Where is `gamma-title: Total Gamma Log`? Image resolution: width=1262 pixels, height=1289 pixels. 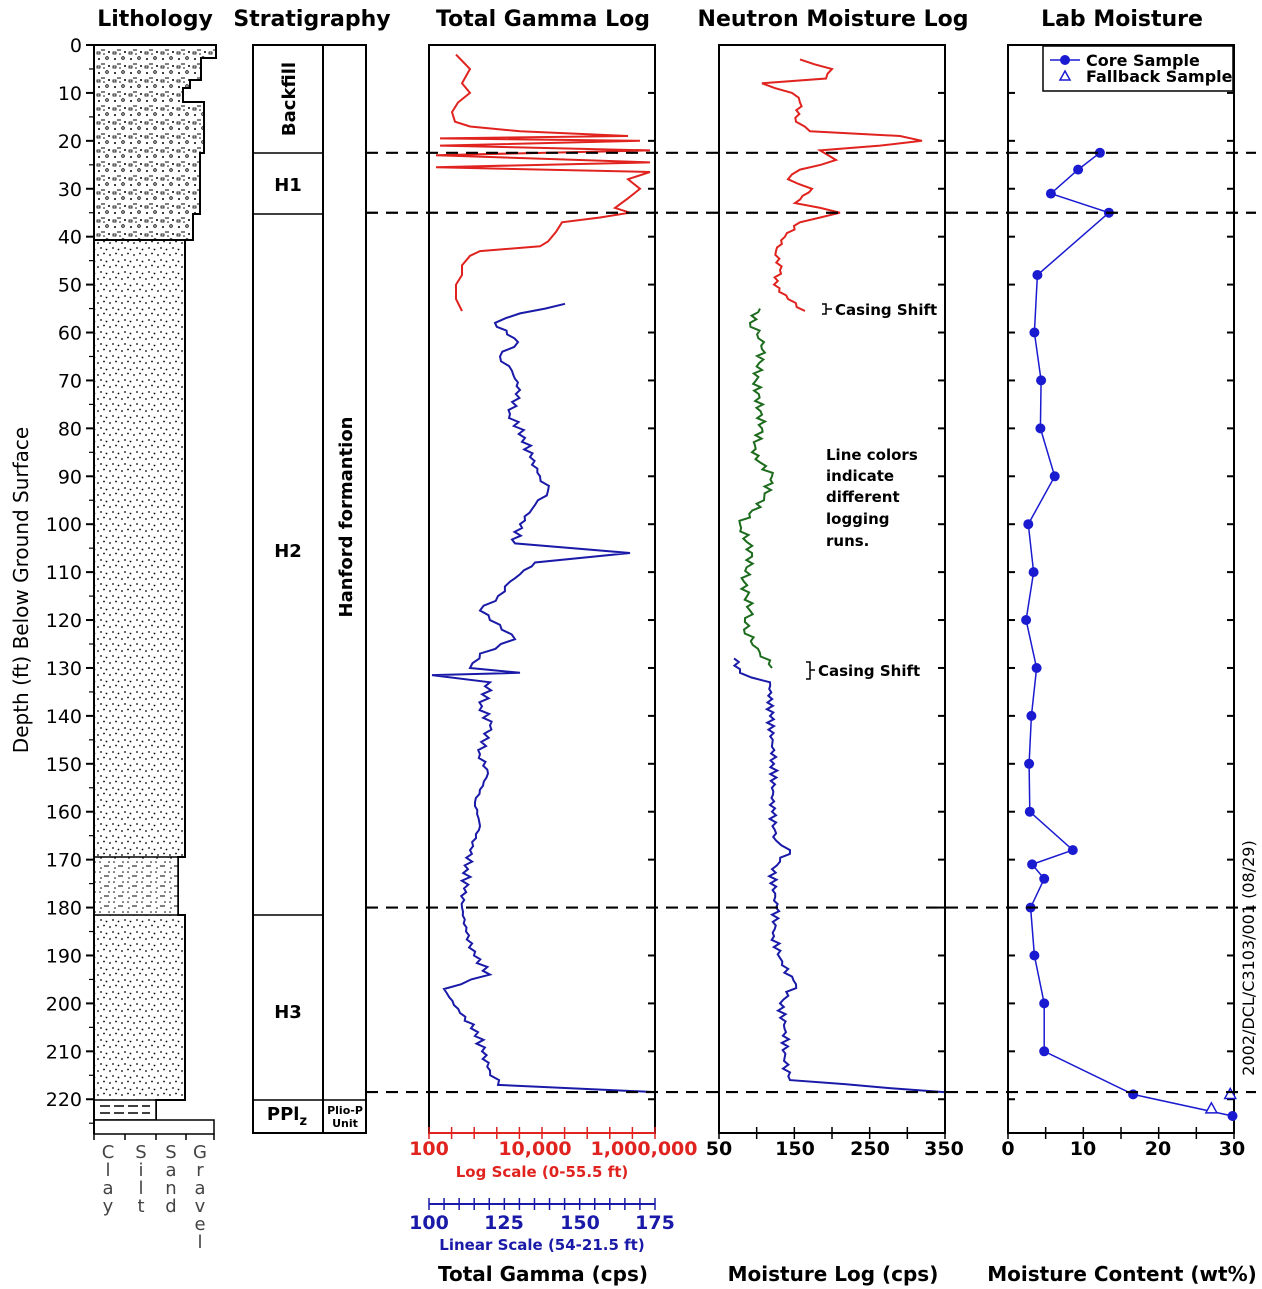 gamma-title: Total Gamma Log is located at coordinates (543, 19).